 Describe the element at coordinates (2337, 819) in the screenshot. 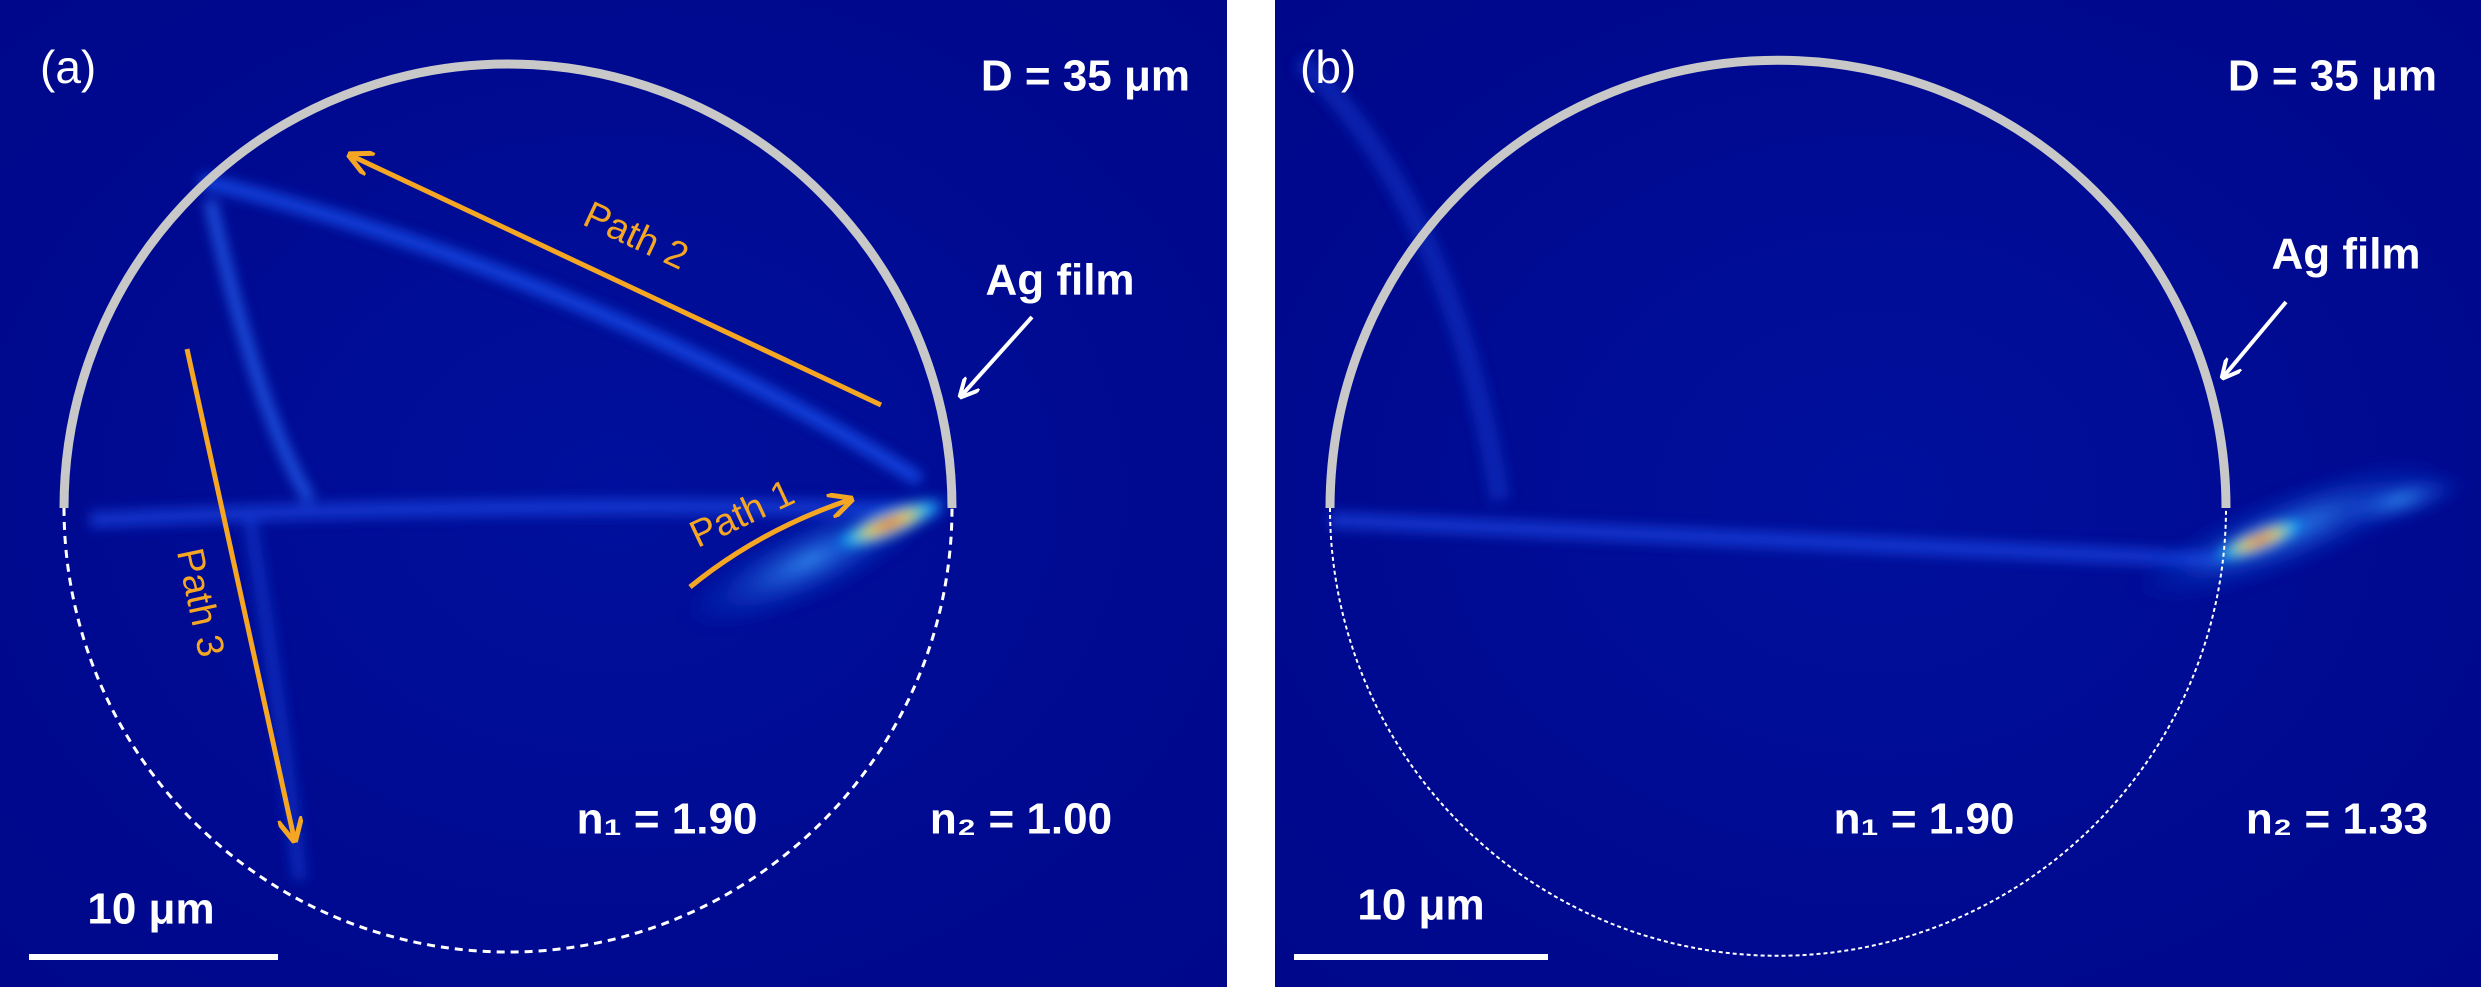

I see `n2-label: n₂ = 1.33` at that location.